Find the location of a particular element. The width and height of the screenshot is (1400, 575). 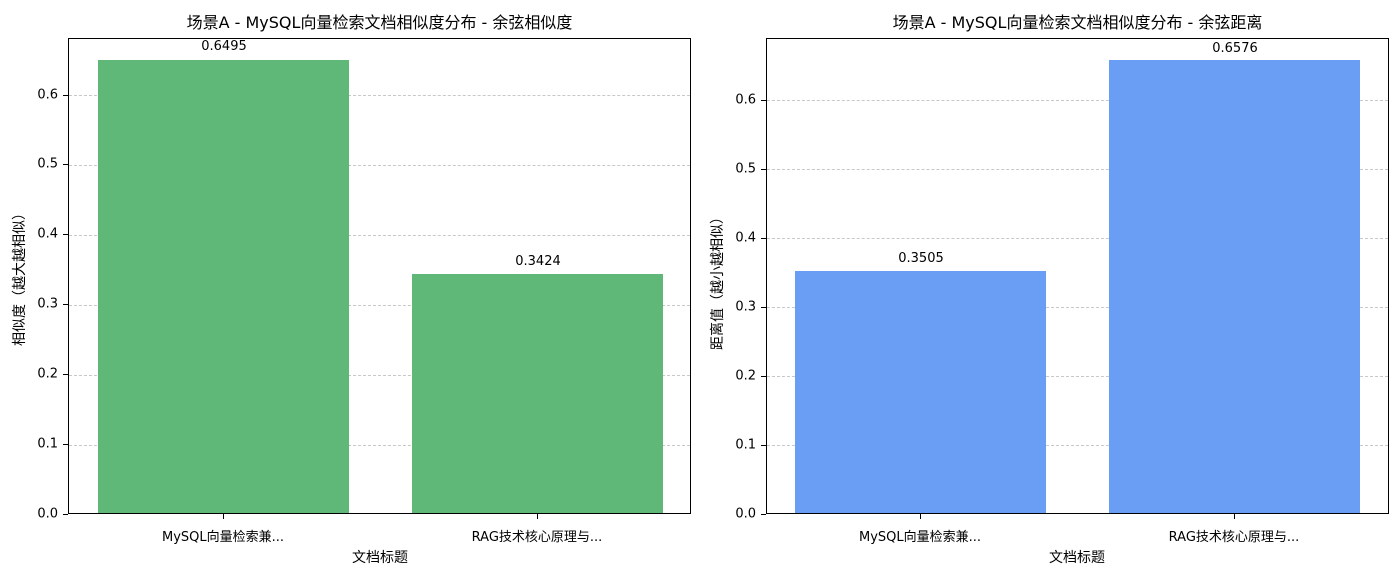

bar-value-label: 0.3505 is located at coordinates (921, 258).